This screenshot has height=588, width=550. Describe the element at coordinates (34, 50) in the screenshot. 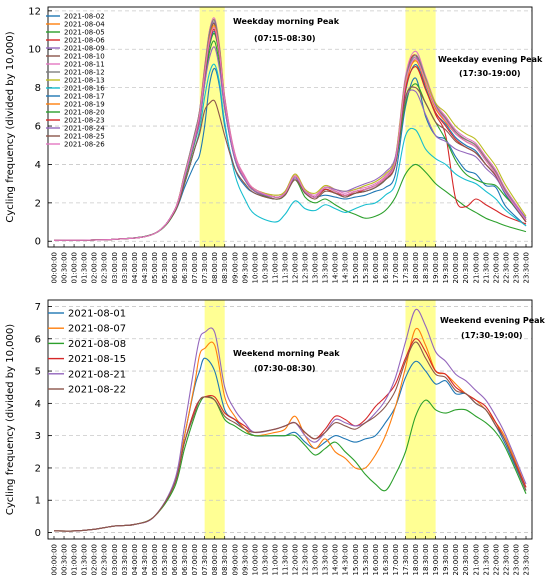

I see `y-tick-label: 10` at that location.